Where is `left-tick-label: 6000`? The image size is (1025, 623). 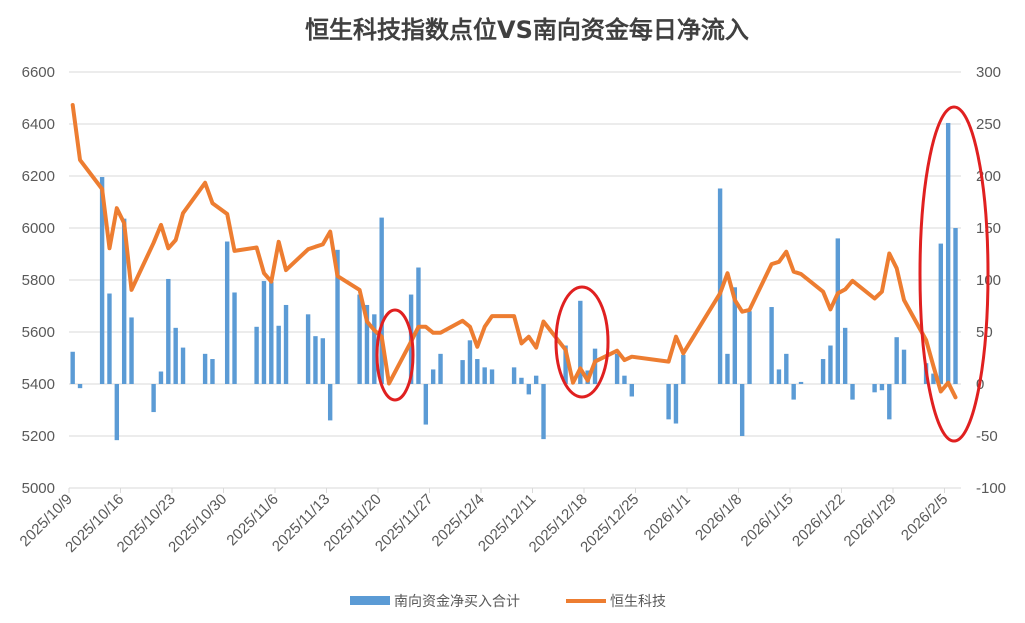
left-tick-label: 6000 is located at coordinates (38, 228).